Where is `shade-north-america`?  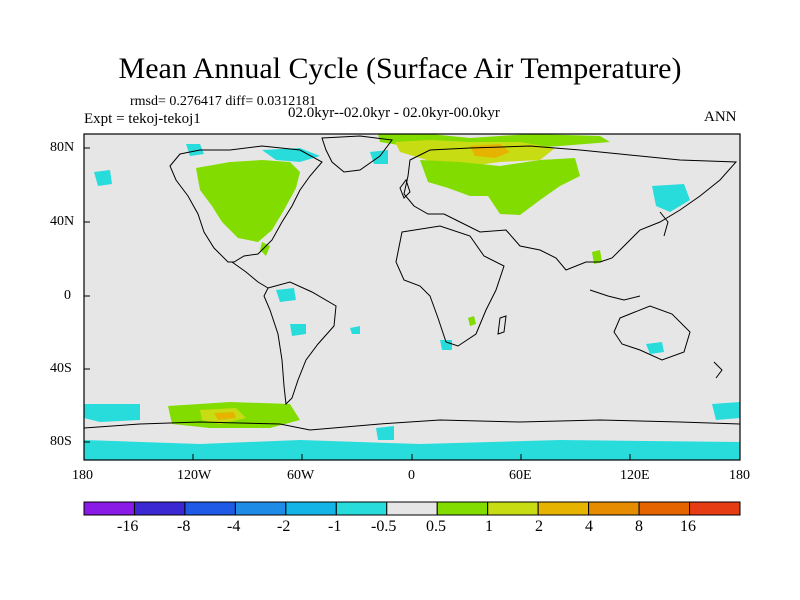
shade-north-america is located at coordinates (248, 201).